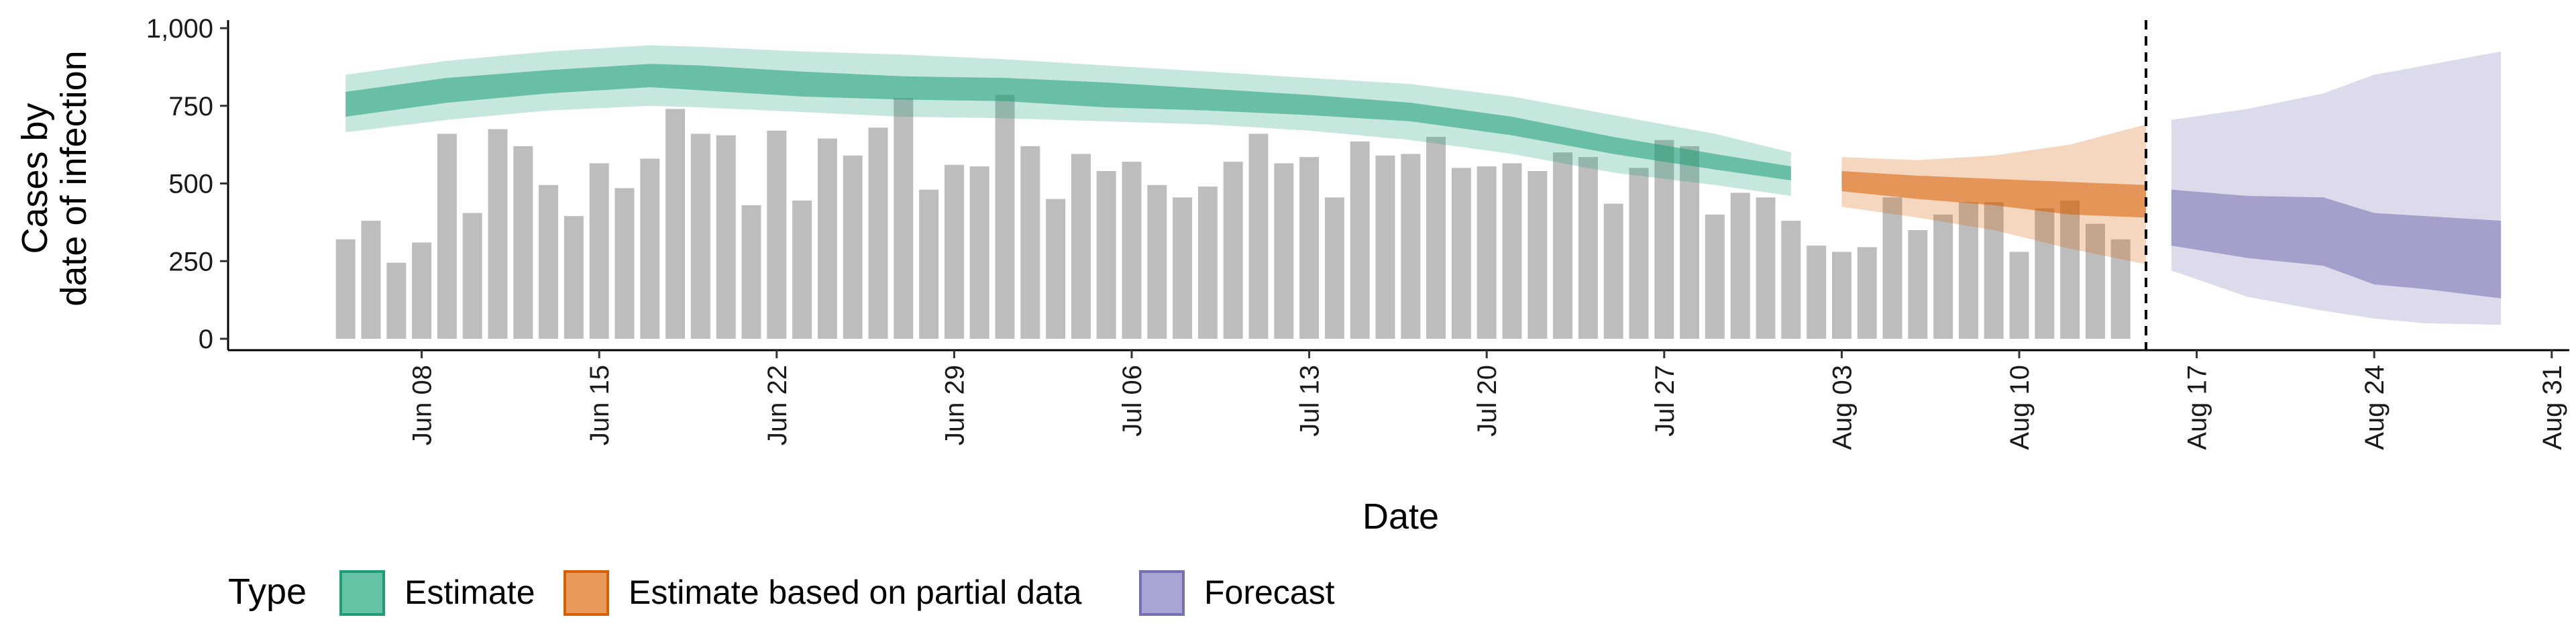 The image size is (2576, 644). What do you see at coordinates (954, 405) in the screenshot?
I see `x-tick-label: Jun 29` at bounding box center [954, 405].